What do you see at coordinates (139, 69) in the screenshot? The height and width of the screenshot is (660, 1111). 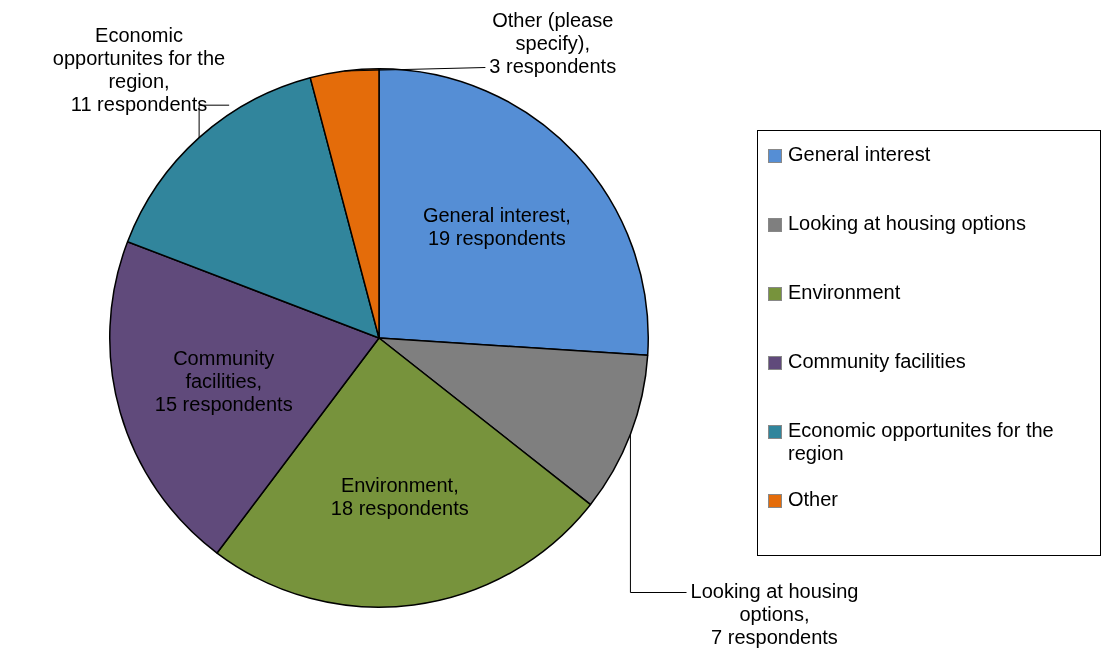 I see `data-label: Economic opportunites for the region, 11 respondents` at bounding box center [139, 69].